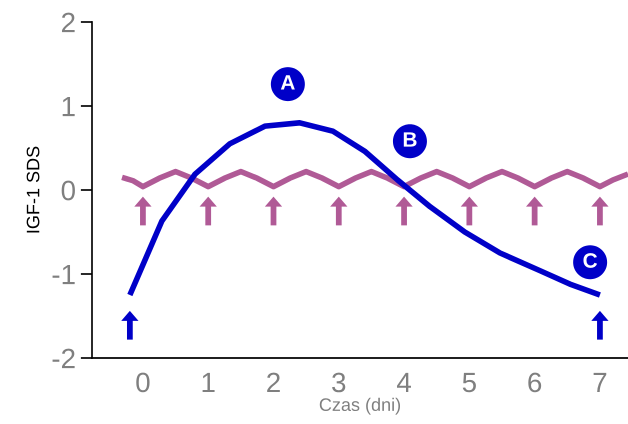 The height and width of the screenshot is (424, 628). What do you see at coordinates (143, 382) in the screenshot?
I see `x-tick-label: 0` at bounding box center [143, 382].